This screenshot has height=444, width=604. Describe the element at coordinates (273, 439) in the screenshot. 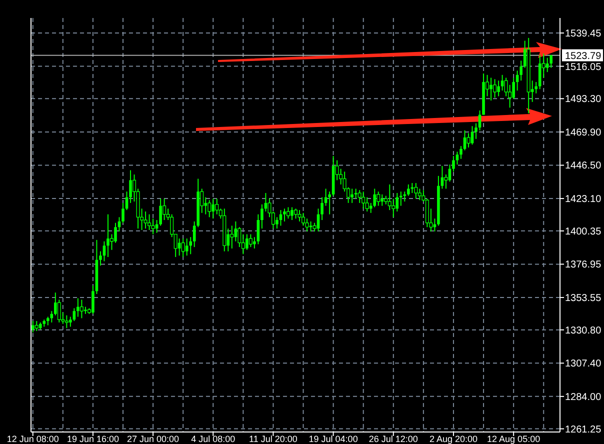

I see `x-tick-label: 11 Jul 20:00` at that location.